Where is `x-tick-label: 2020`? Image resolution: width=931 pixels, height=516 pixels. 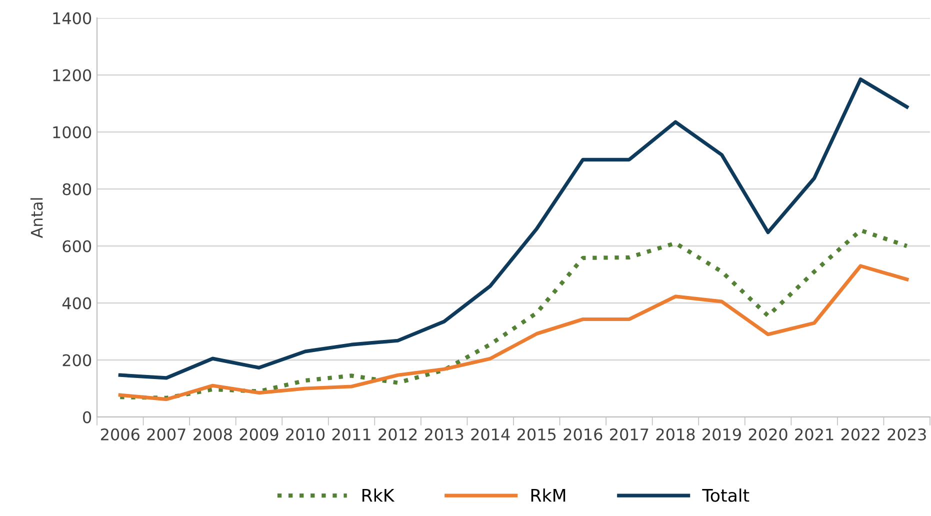 x-tick-label: 2020 is located at coordinates (768, 434).